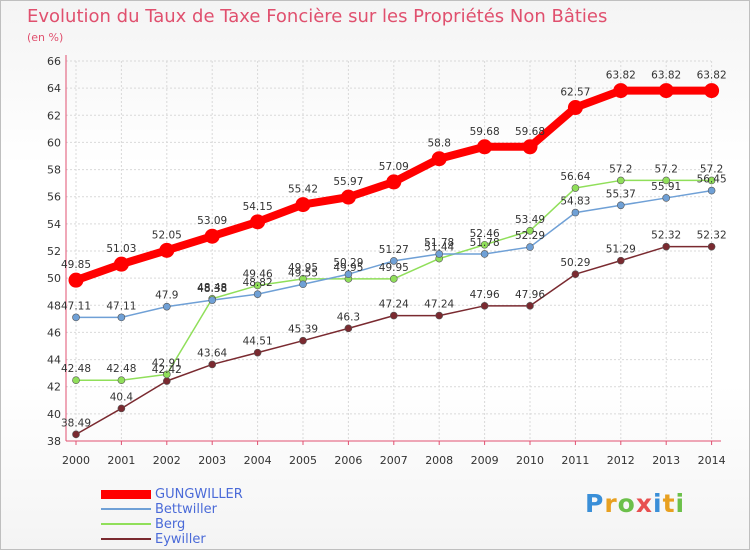 This screenshot has width=750, height=550. I want to click on data-label-eywiller: 50.29, so click(575, 263).